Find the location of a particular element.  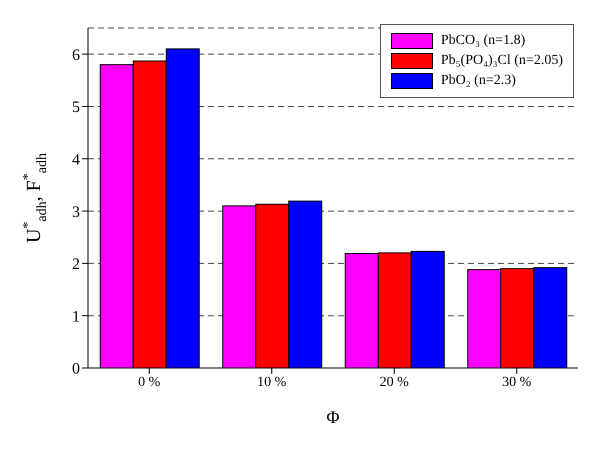

y-tick-label: 3 is located at coordinates (76, 212).